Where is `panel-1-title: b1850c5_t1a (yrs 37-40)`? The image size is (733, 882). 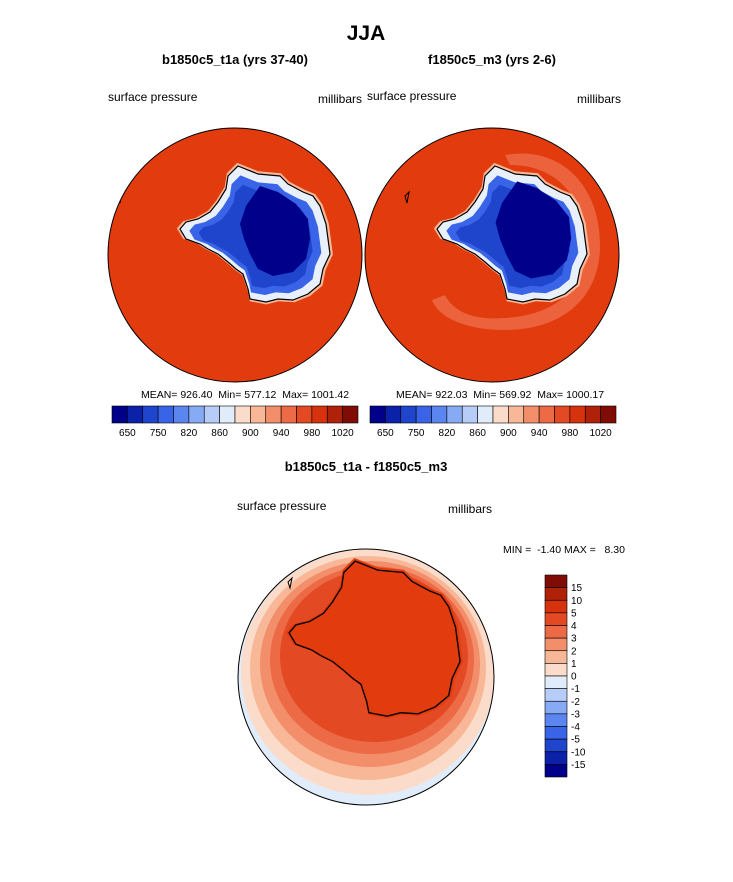 panel-1-title: b1850c5_t1a (yrs 37-40) is located at coordinates (235, 59).